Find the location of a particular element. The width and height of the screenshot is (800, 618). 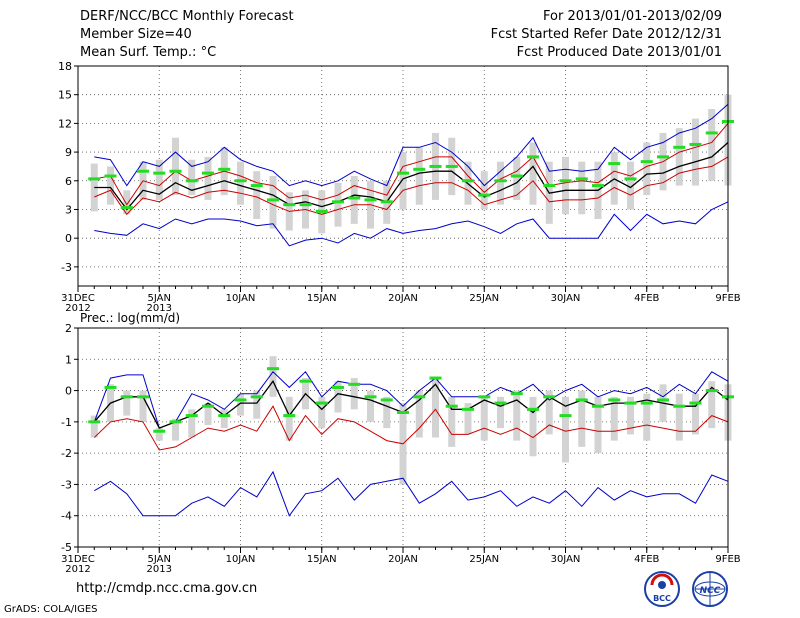

panel1-xtick-label: 30JAN is located at coordinates (566, 298).